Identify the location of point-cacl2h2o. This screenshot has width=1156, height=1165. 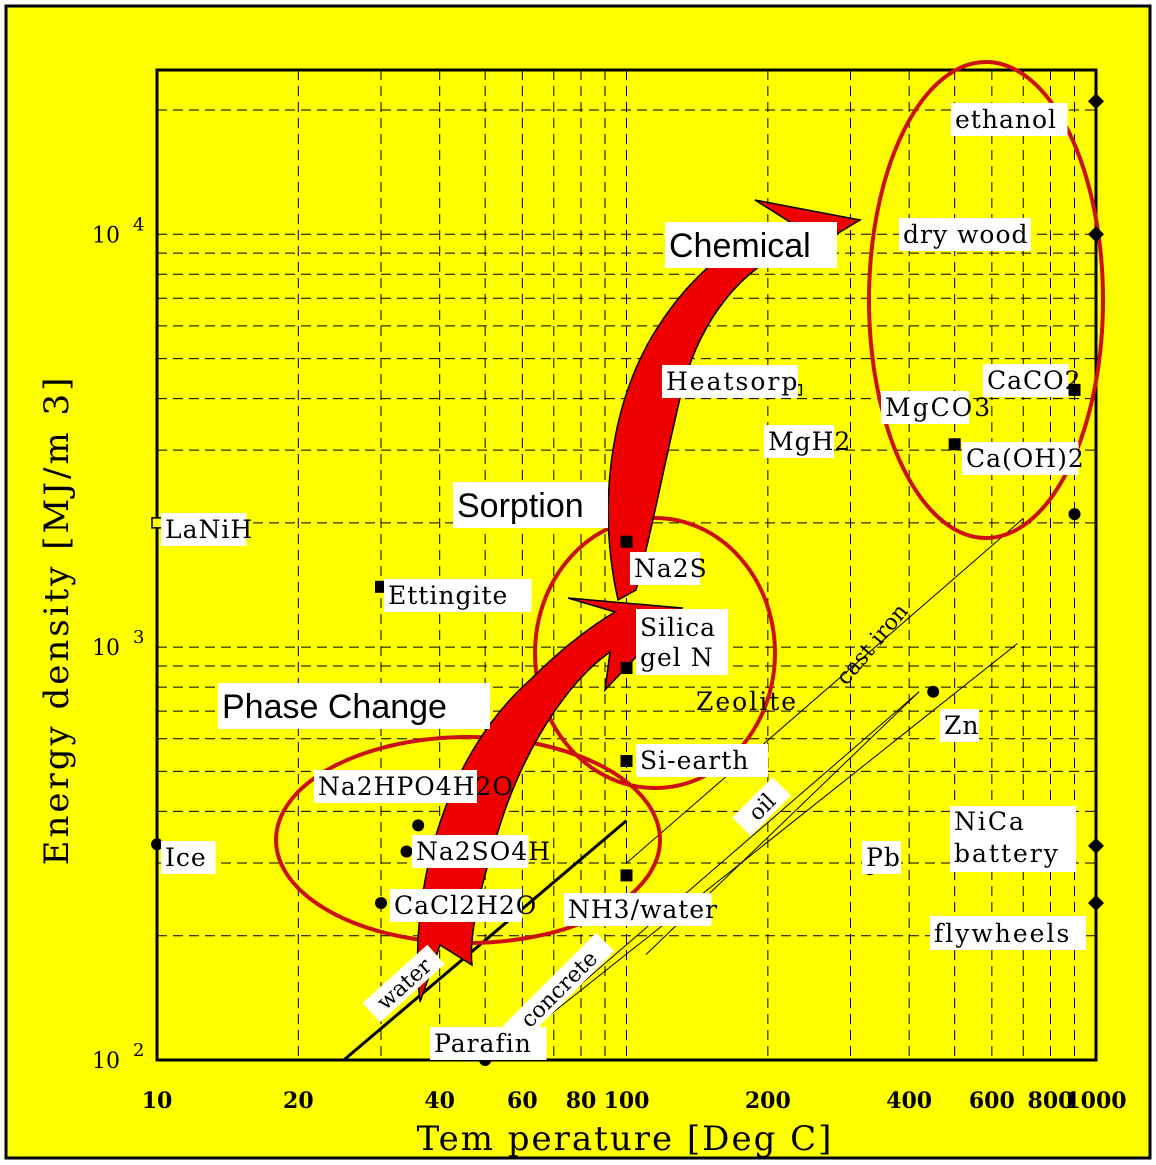
(381, 903).